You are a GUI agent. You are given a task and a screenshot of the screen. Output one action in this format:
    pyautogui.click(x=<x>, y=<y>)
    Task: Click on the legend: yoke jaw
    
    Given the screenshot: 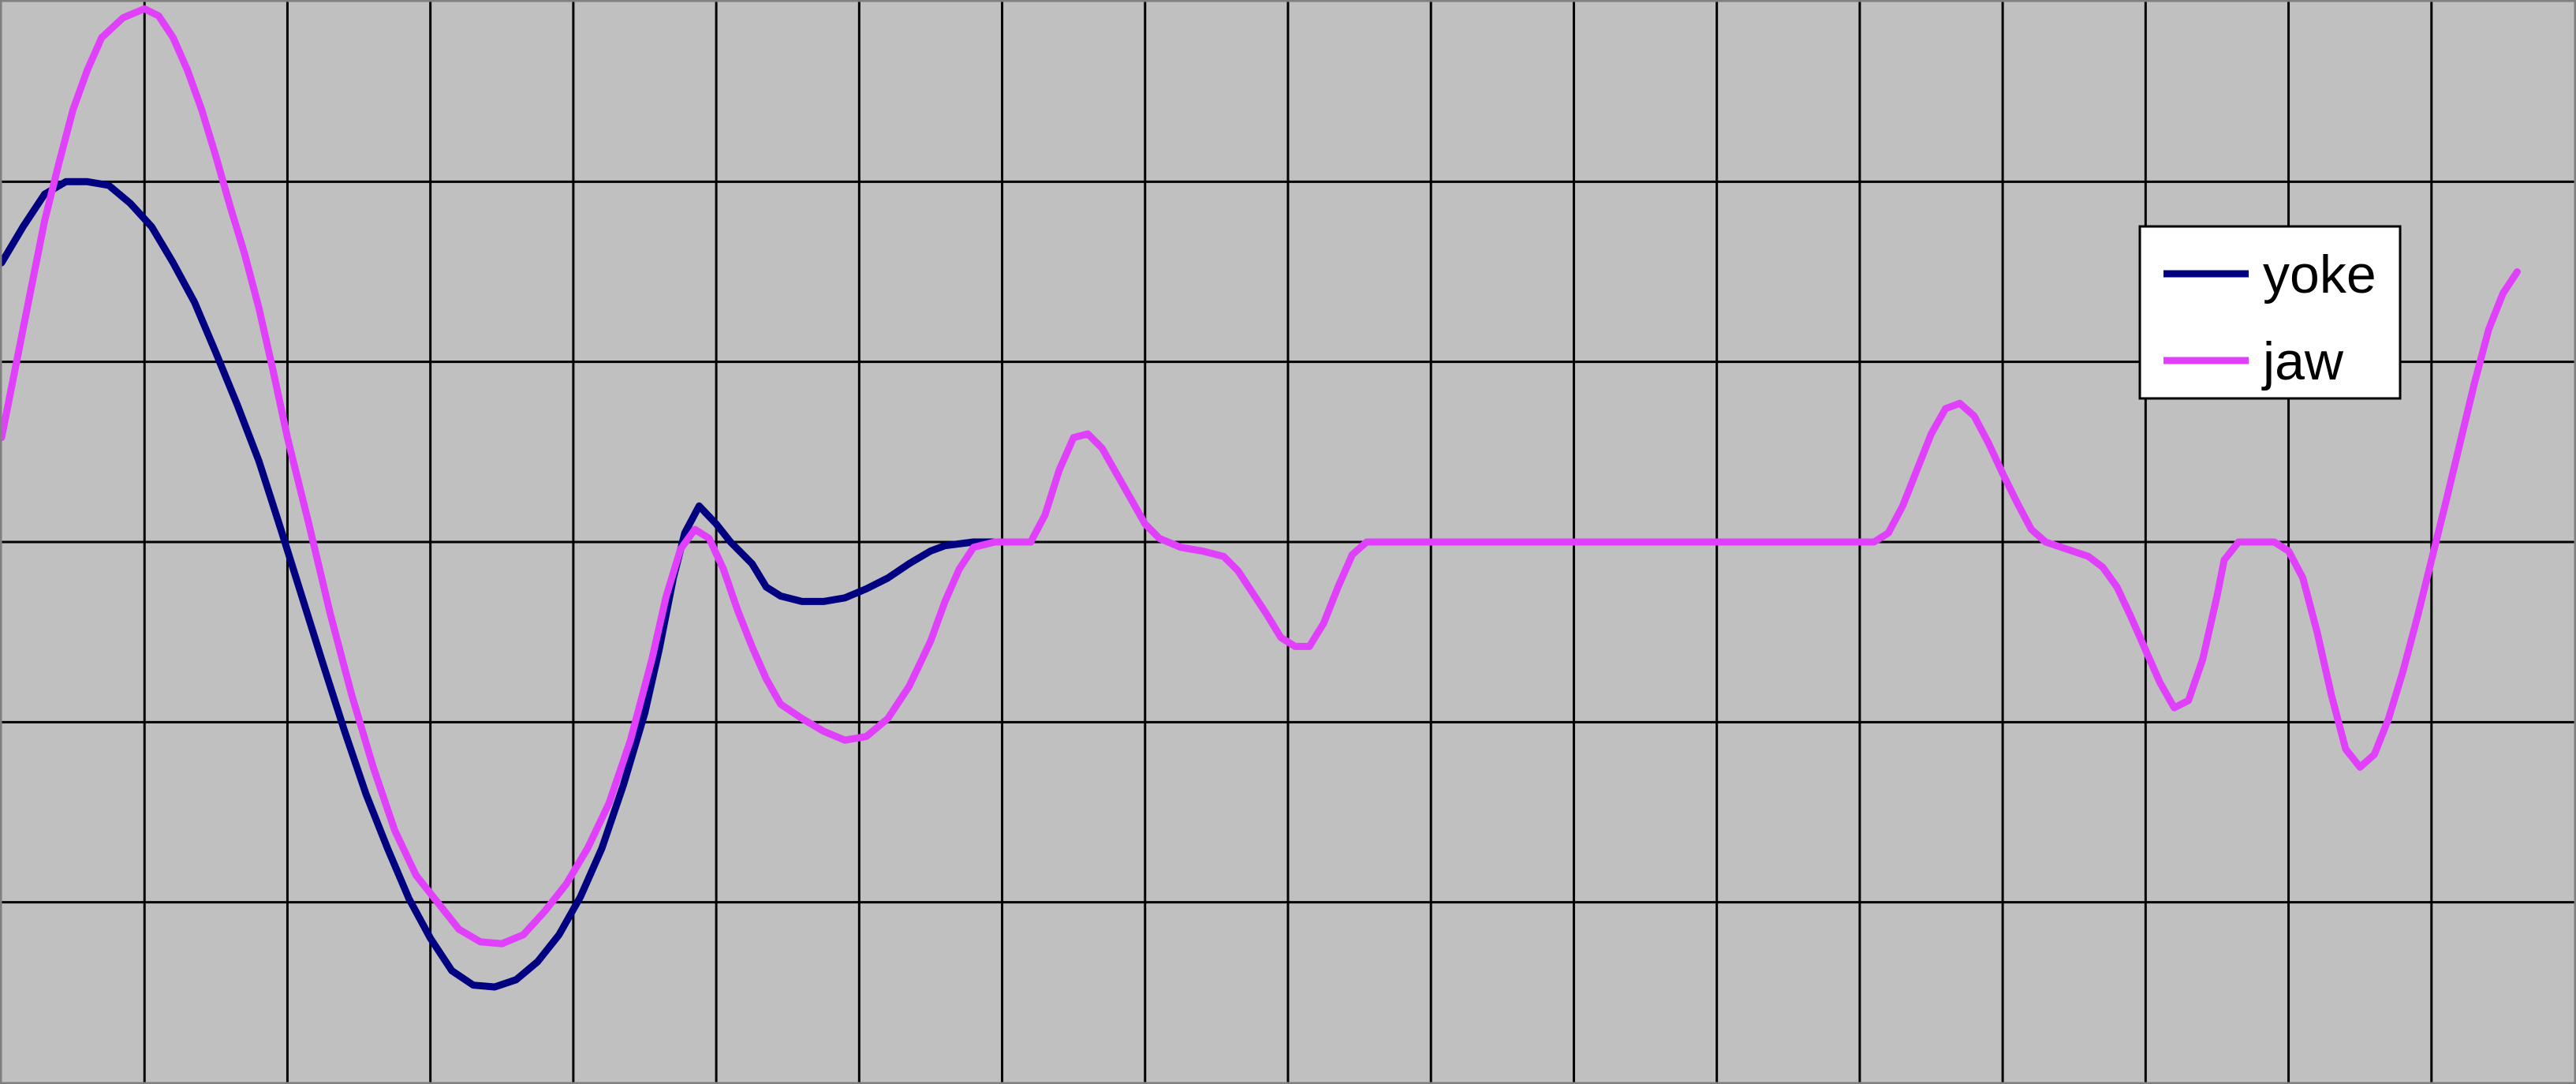 What is the action you would take?
    pyautogui.click(x=2270, y=312)
    